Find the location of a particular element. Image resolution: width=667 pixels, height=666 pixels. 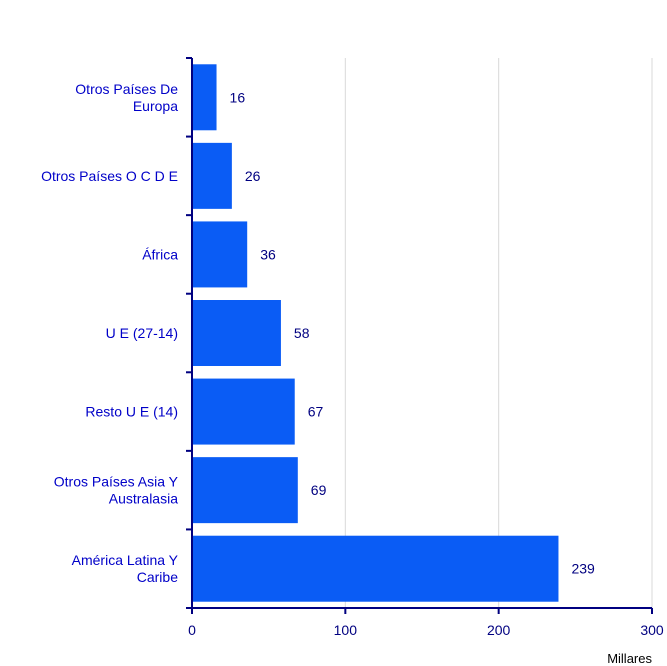

category-label-3: África is located at coordinates (160, 254).